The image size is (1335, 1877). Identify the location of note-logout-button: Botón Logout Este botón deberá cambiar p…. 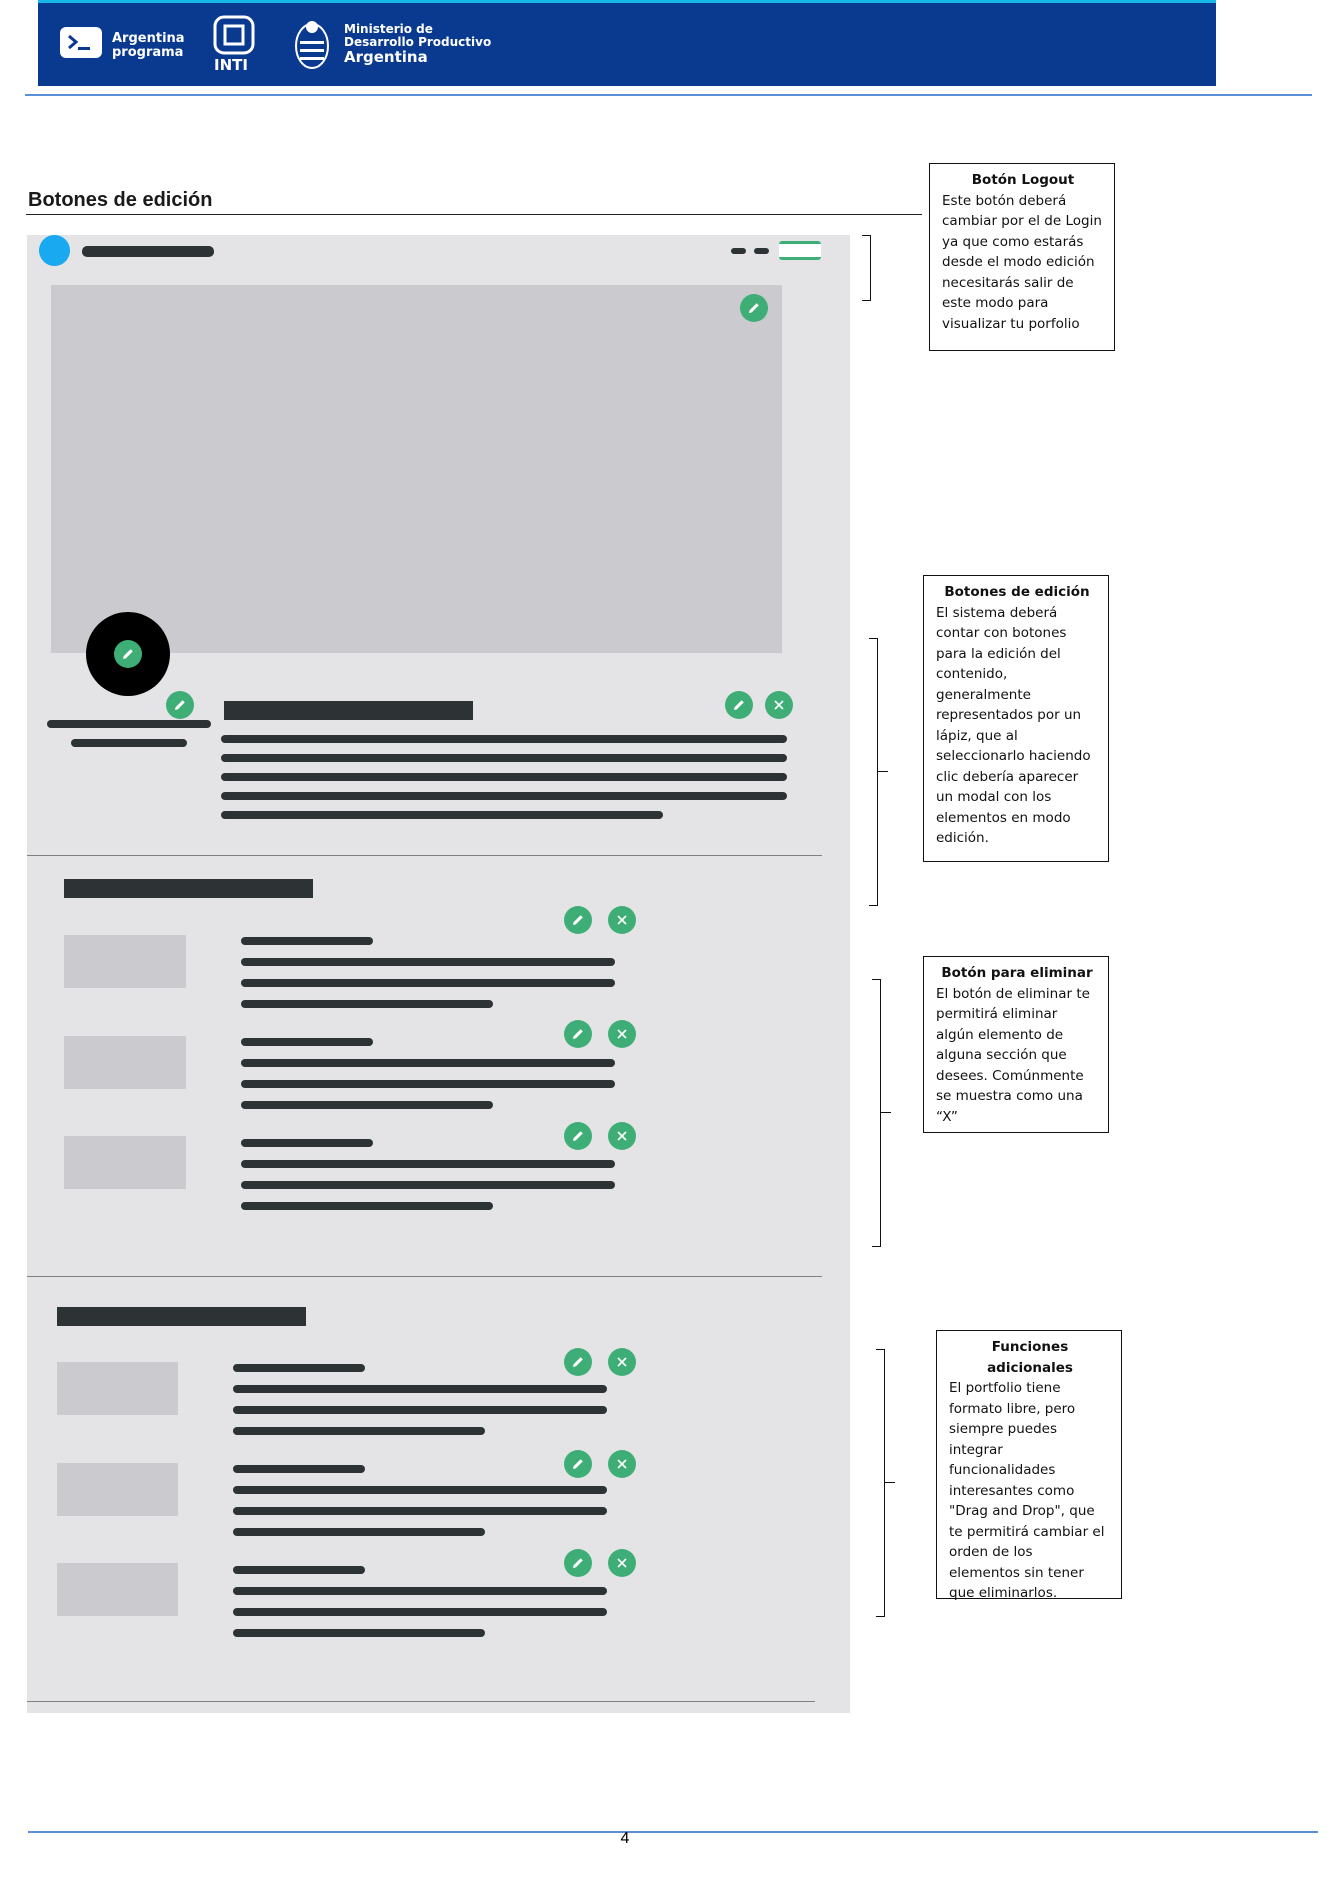
(1022, 257).